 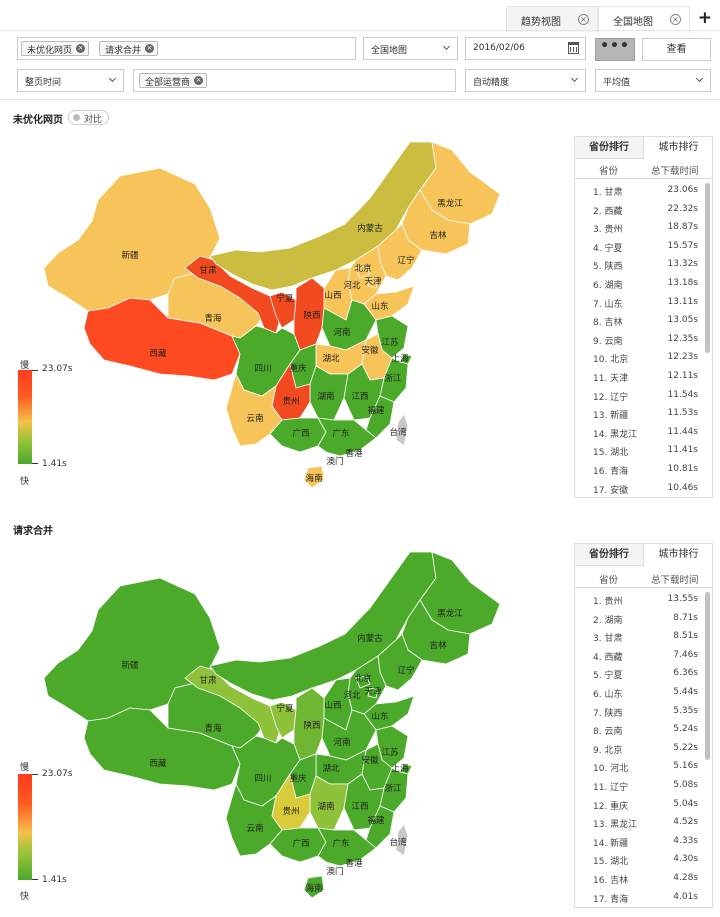 What do you see at coordinates (699, 78) in the screenshot?
I see `chevron-down-icon` at bounding box center [699, 78].